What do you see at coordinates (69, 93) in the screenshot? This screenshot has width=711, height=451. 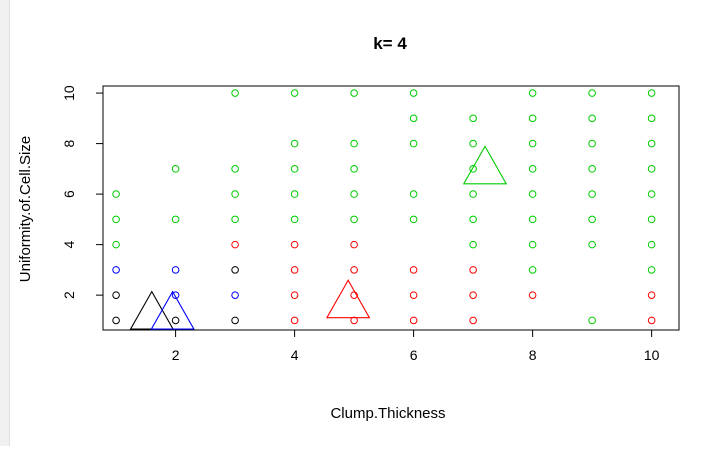 I see `y-tick-label: 10` at bounding box center [69, 93].